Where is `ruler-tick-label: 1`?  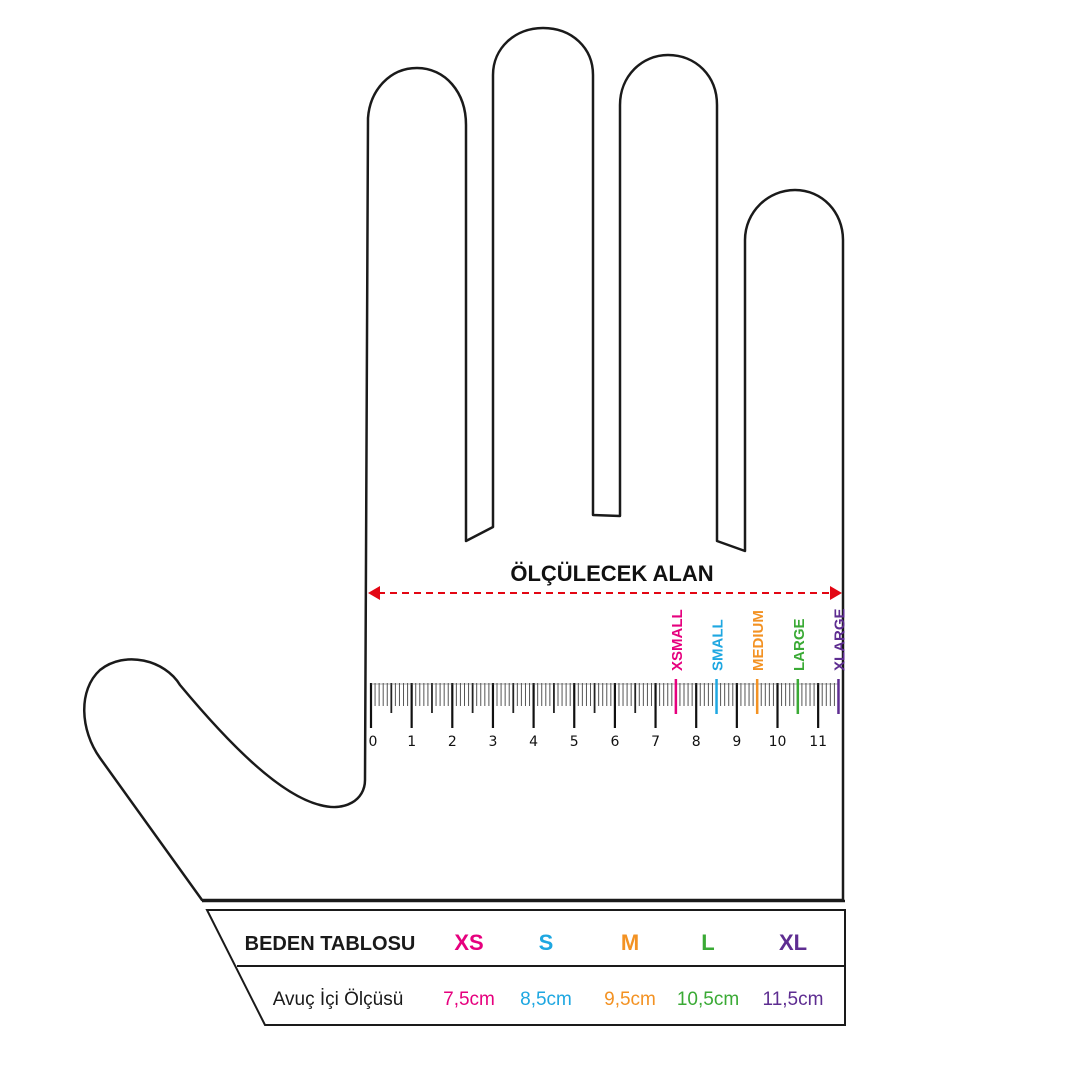
ruler-tick-label: 1 is located at coordinates (411, 742).